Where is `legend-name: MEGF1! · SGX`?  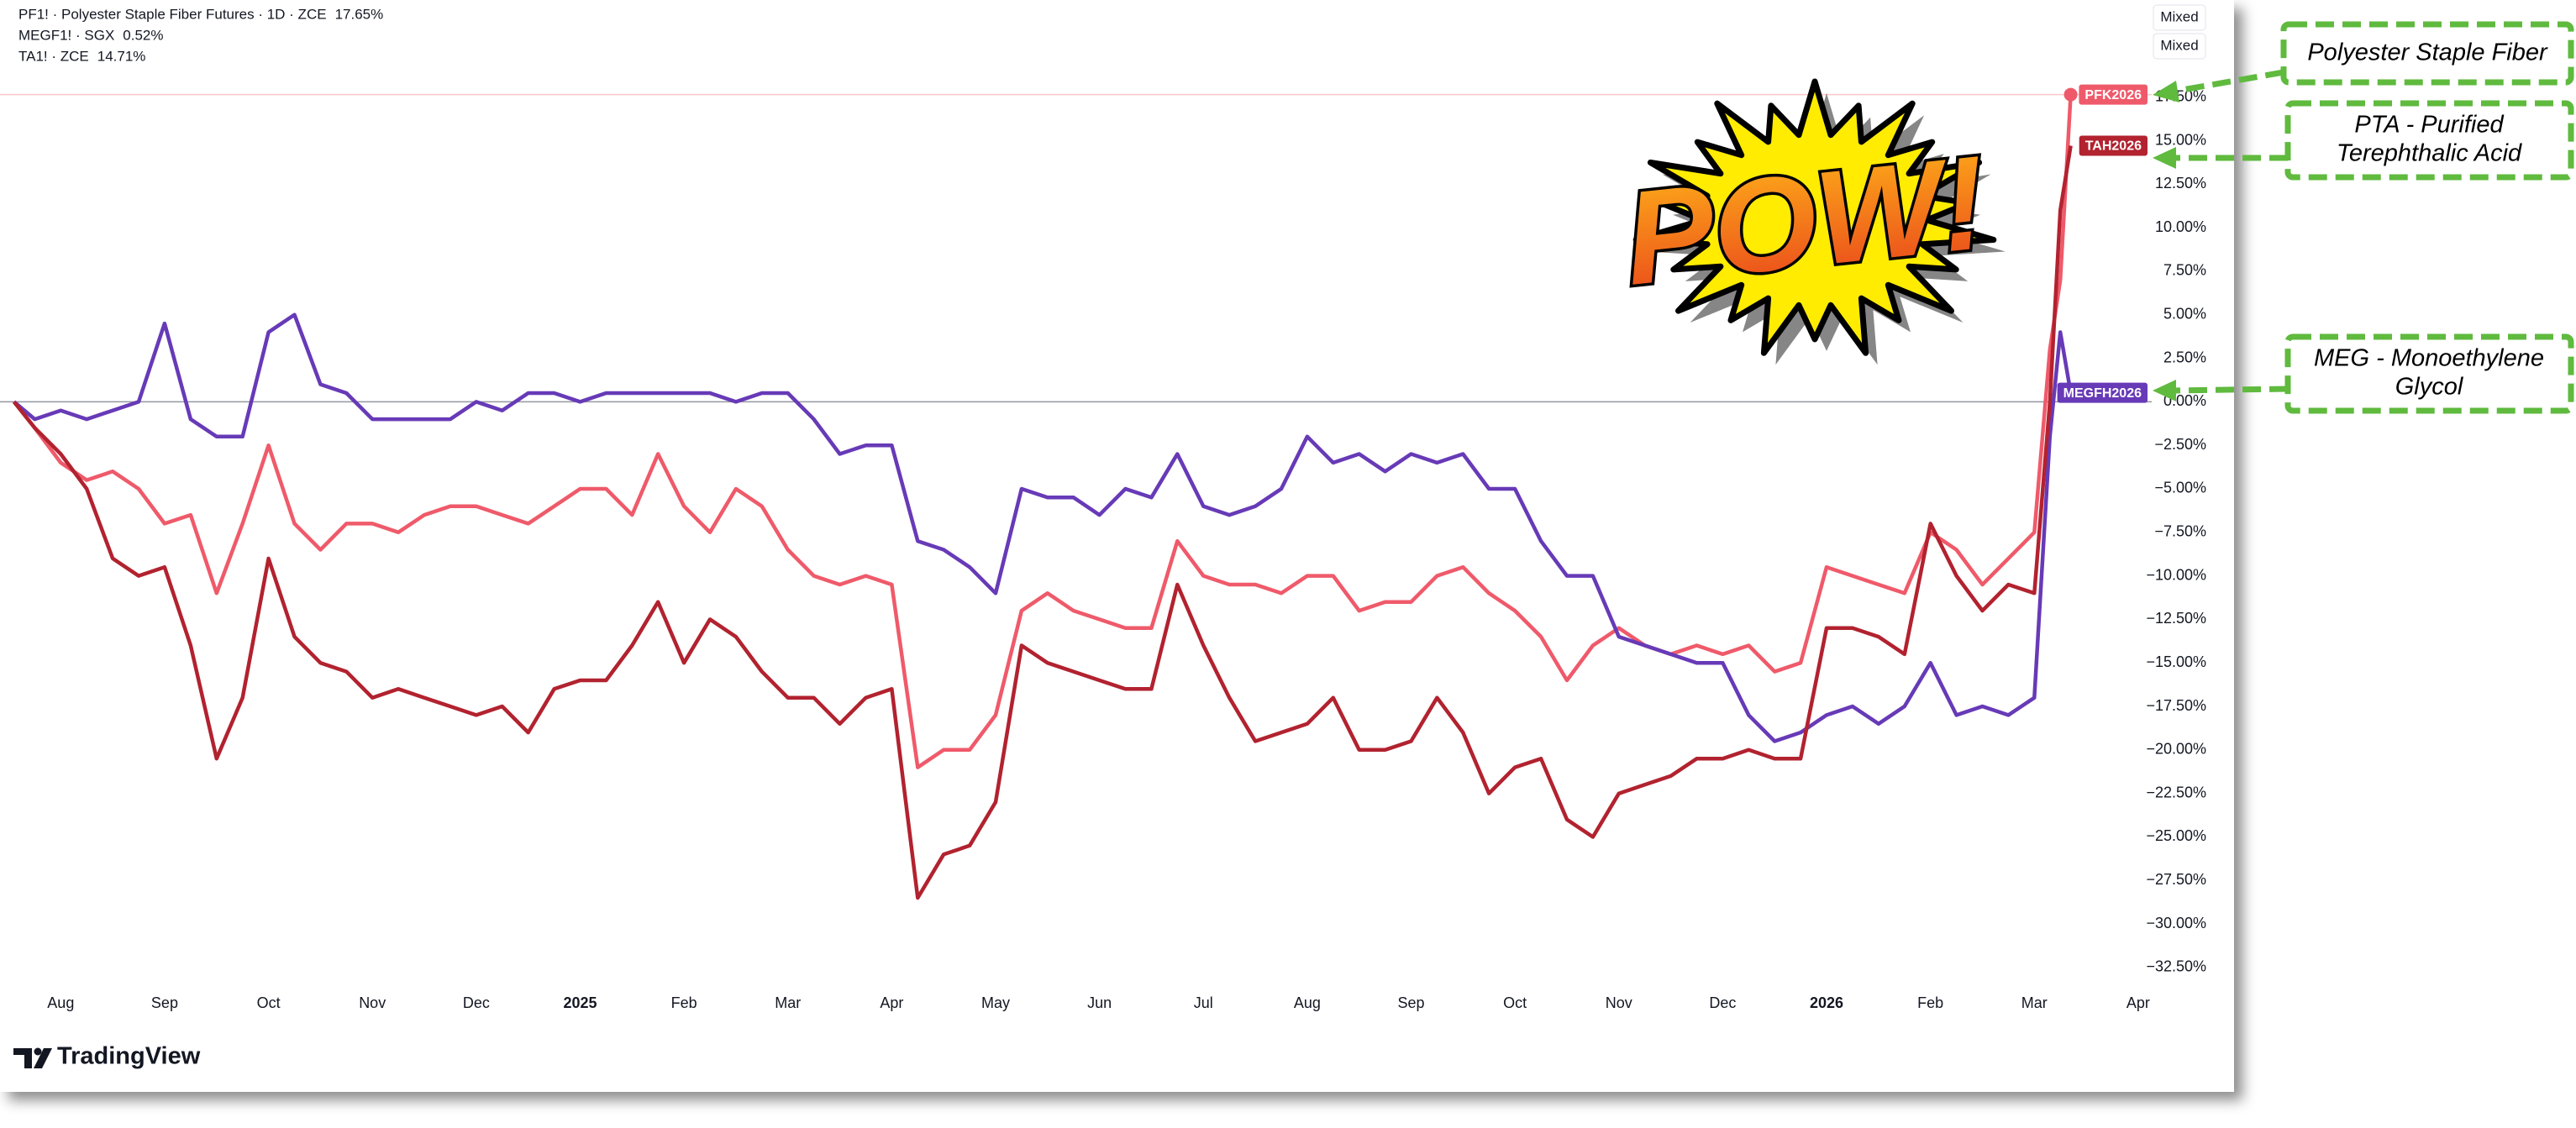 legend-name: MEGF1! · SGX is located at coordinates (66, 35).